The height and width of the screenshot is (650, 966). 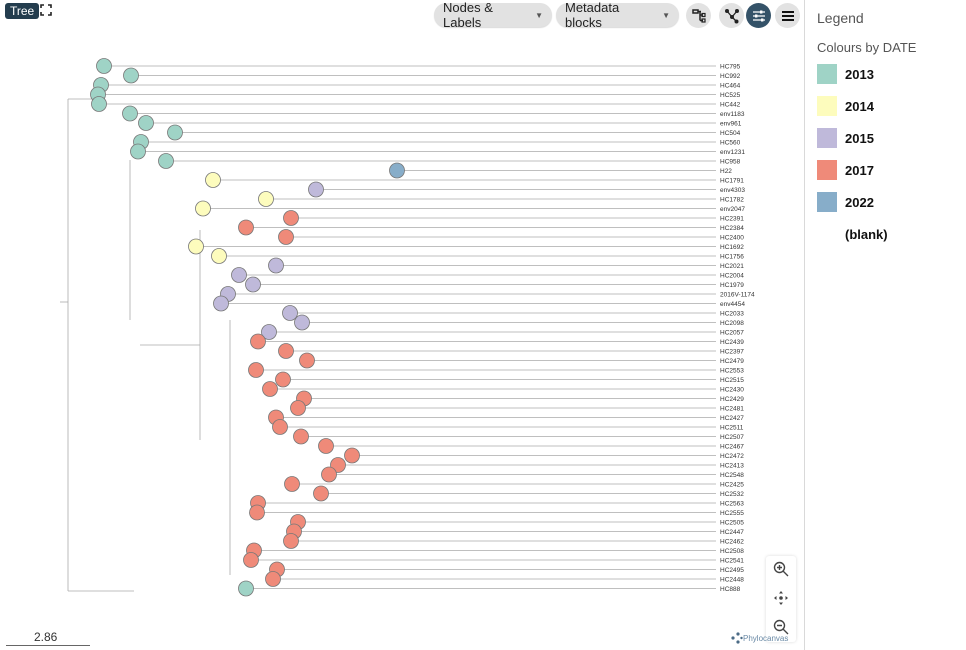 I want to click on fullscreen-icon, so click(x=46, y=10).